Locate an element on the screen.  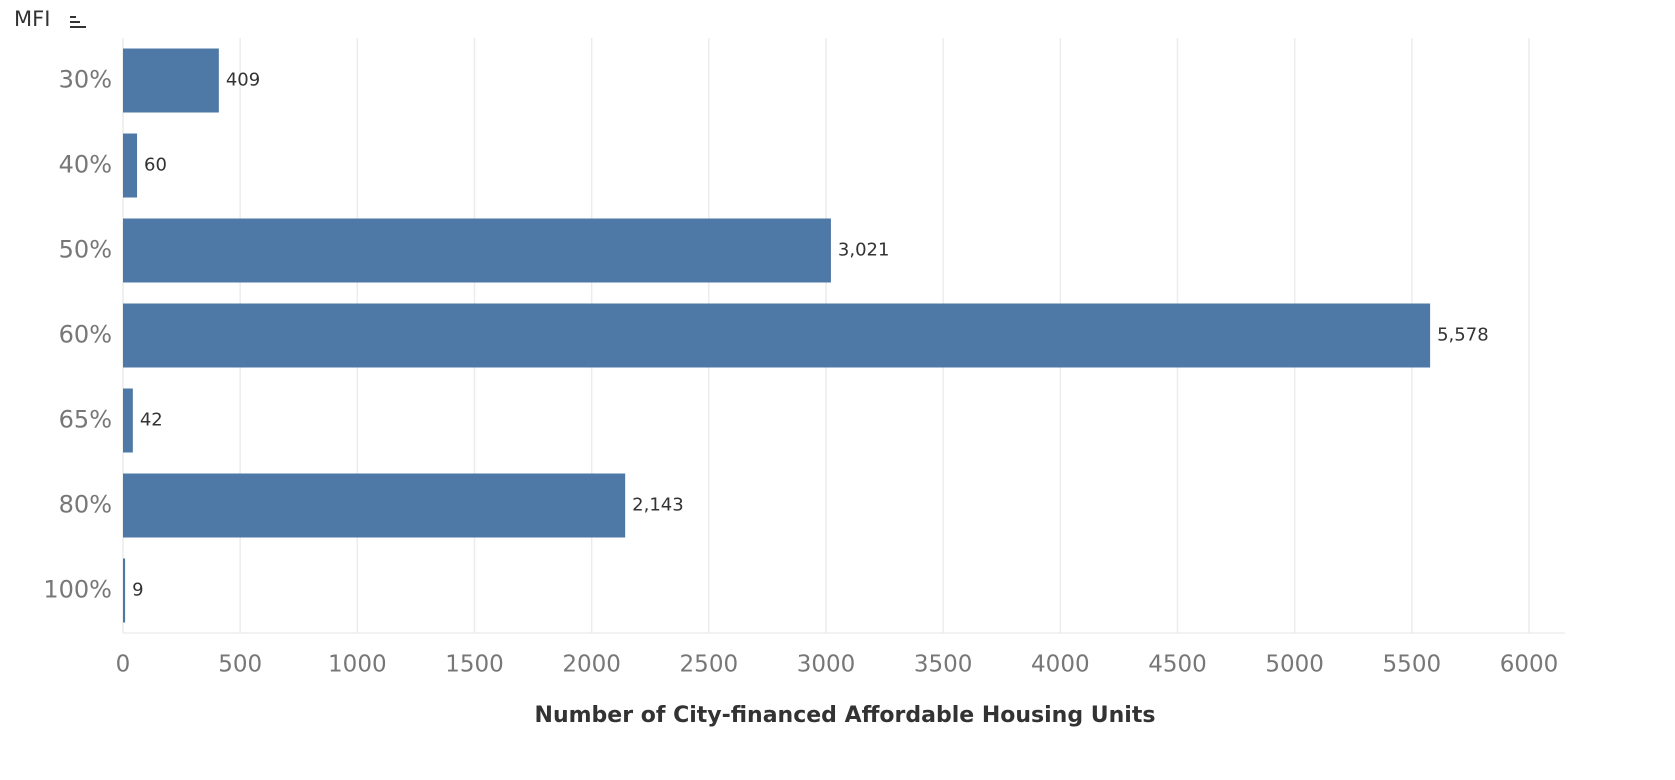
y-tick-label: 30% is located at coordinates (85, 80).